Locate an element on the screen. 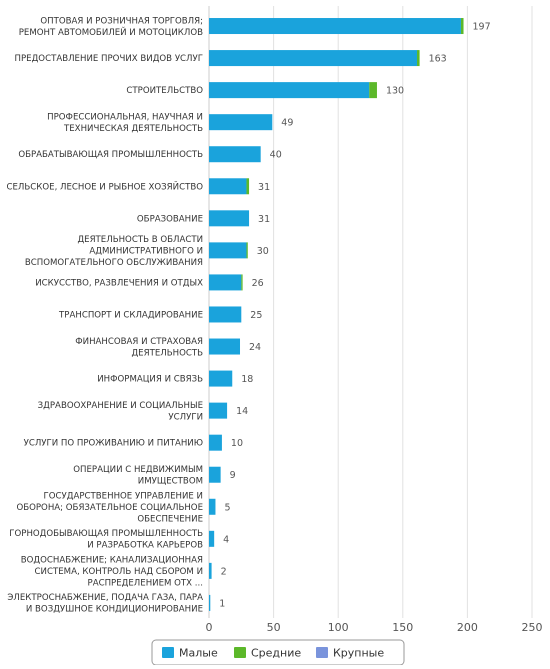 The image size is (550, 669). x-tick-label: 250 is located at coordinates (532, 627).